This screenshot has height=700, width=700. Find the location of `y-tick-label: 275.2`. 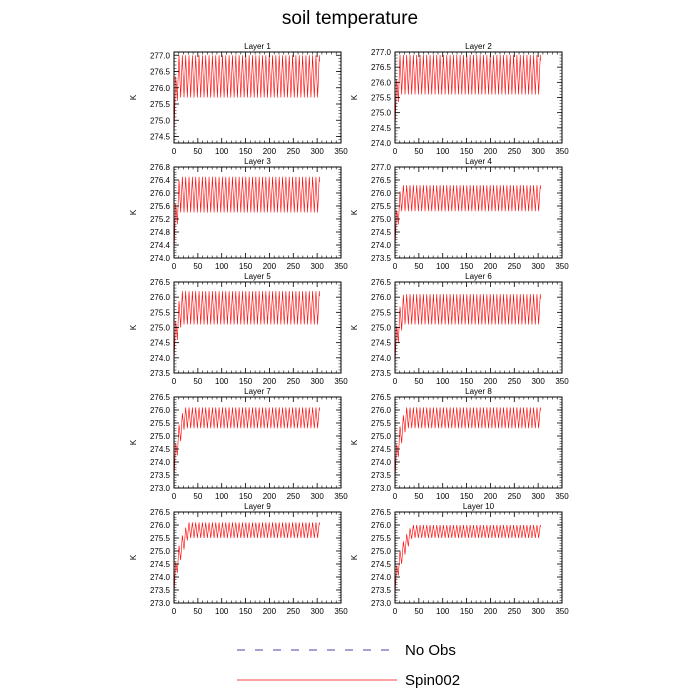

y-tick-label: 275.2 is located at coordinates (160, 219).